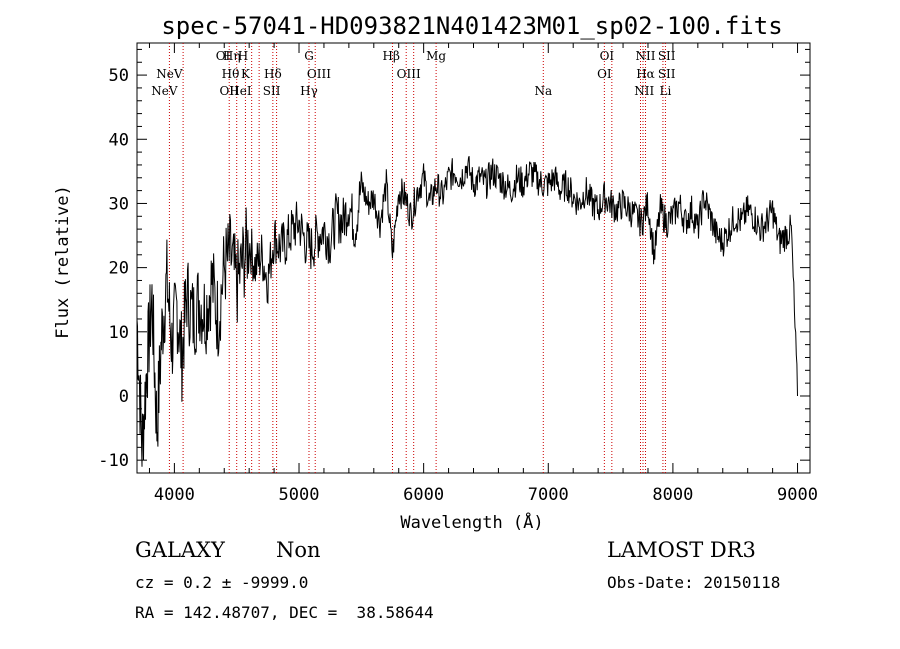 Image resolution: width=900 pixels, height=649 pixels. Describe the element at coordinates (231, 74) in the screenshot. I see `spectral-line-label: Hθ` at that location.